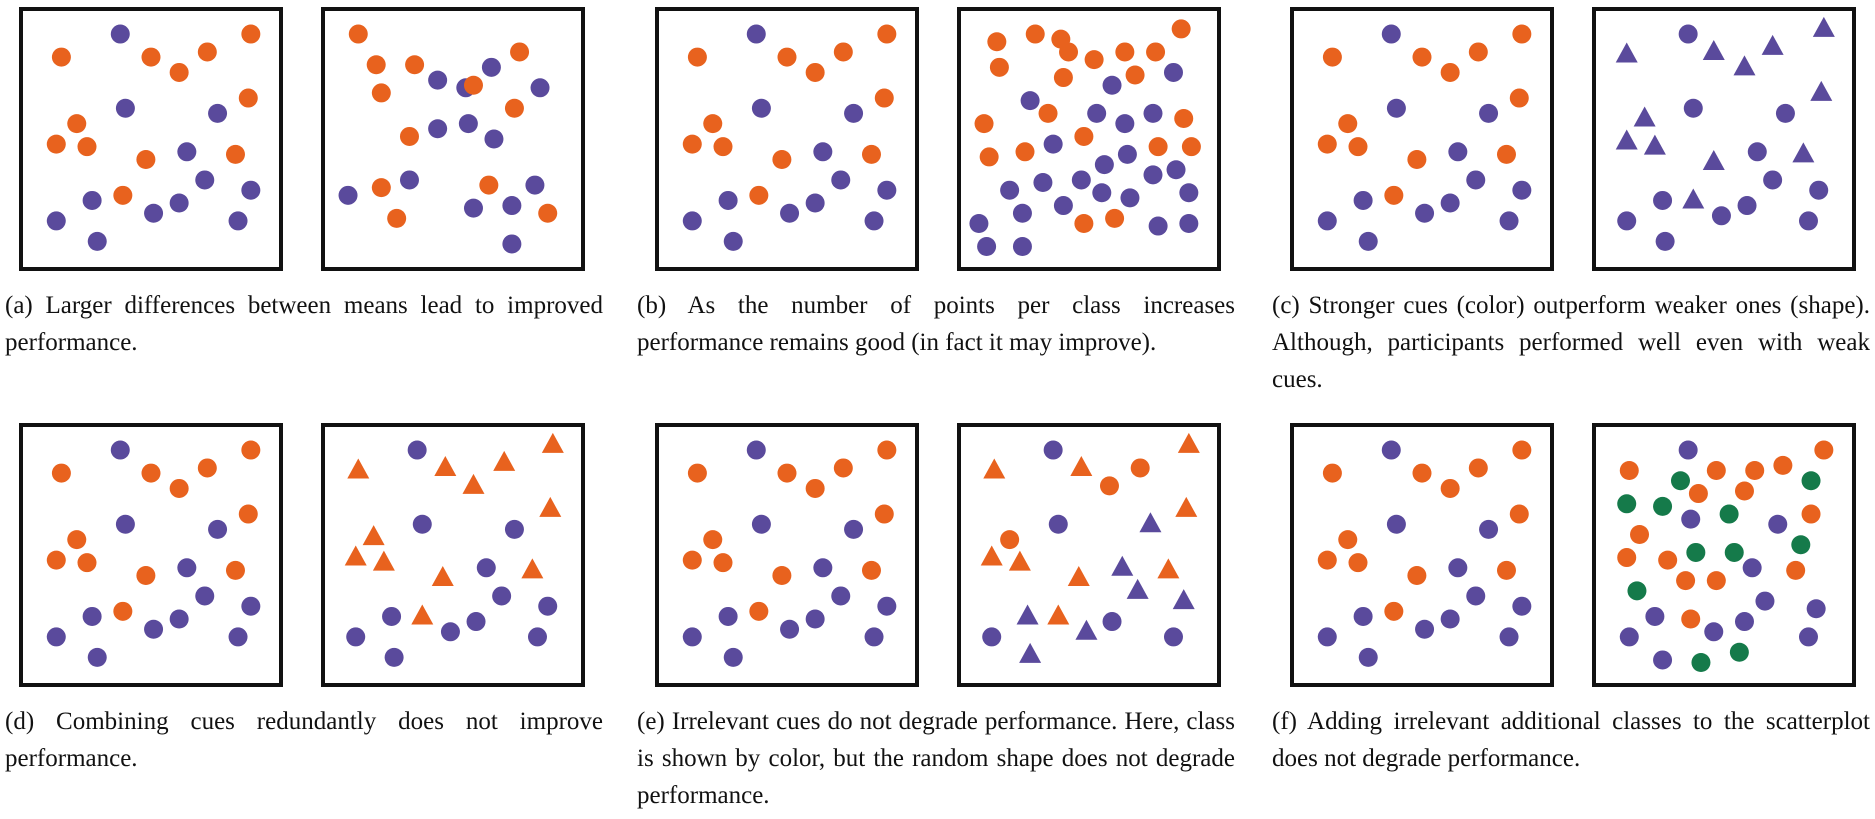 The width and height of the screenshot is (1875, 819). Describe the element at coordinates (1724, 139) in the screenshot. I see `scatterplot-c-right` at that location.